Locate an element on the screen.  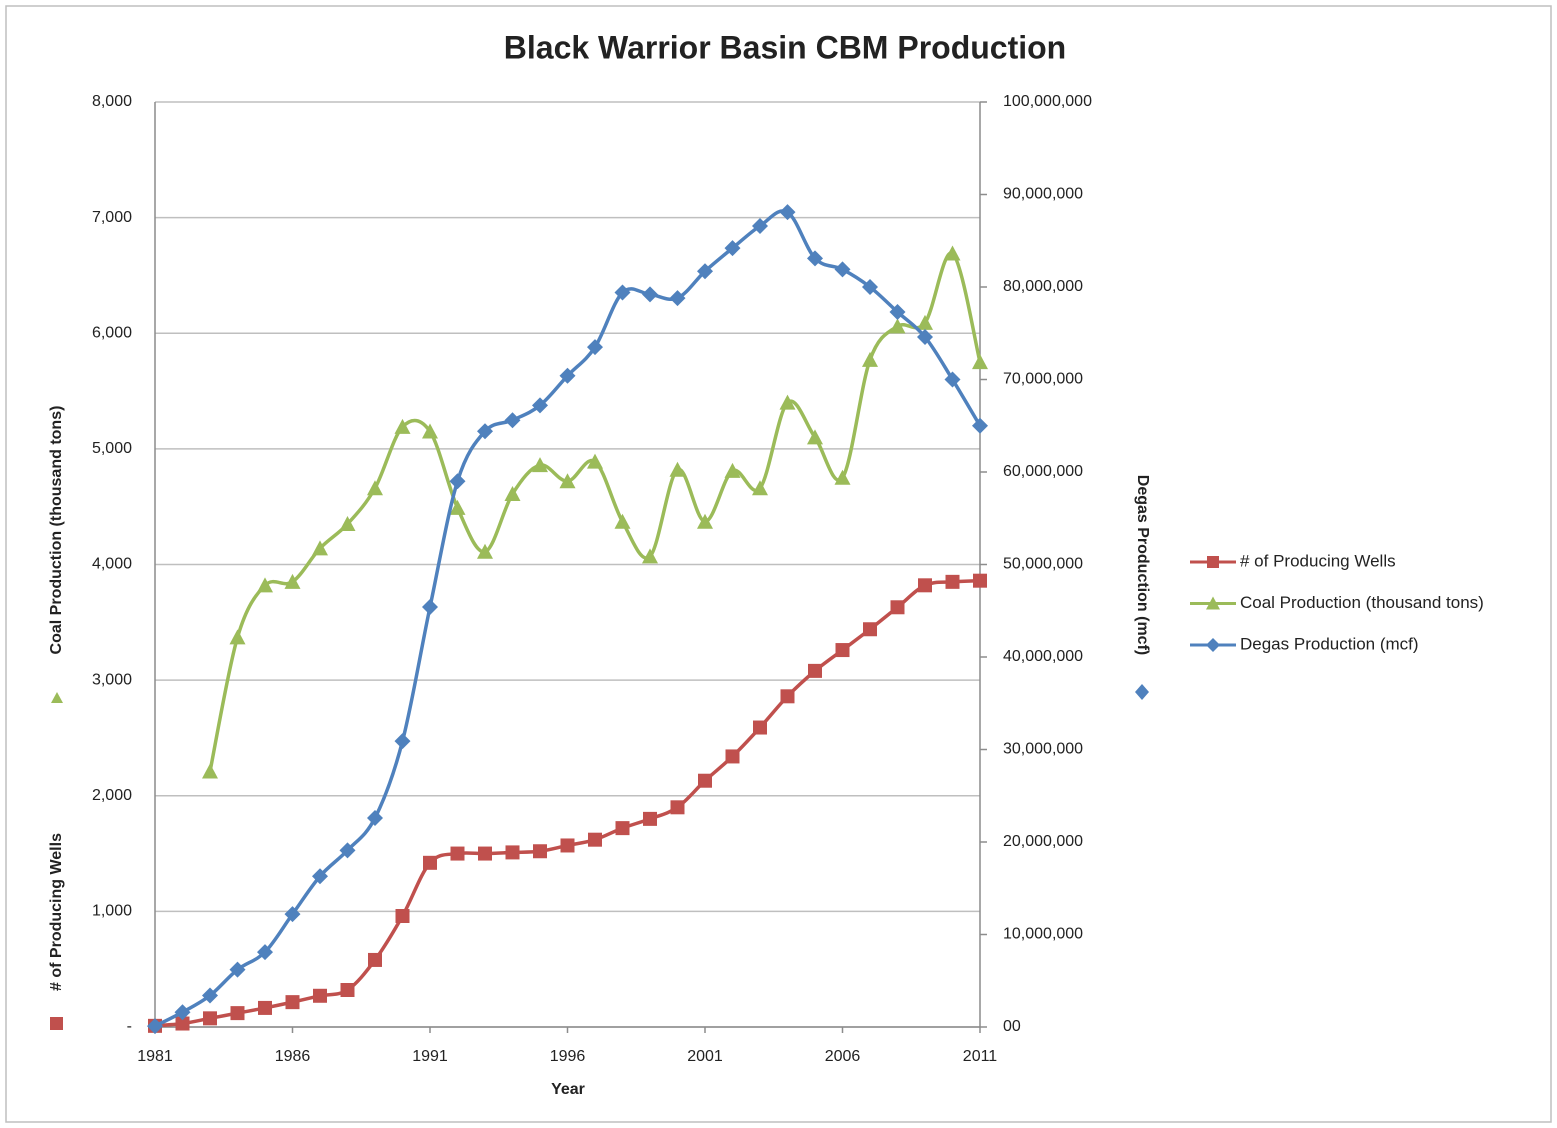
legend-marker is located at coordinates (1213, 562).